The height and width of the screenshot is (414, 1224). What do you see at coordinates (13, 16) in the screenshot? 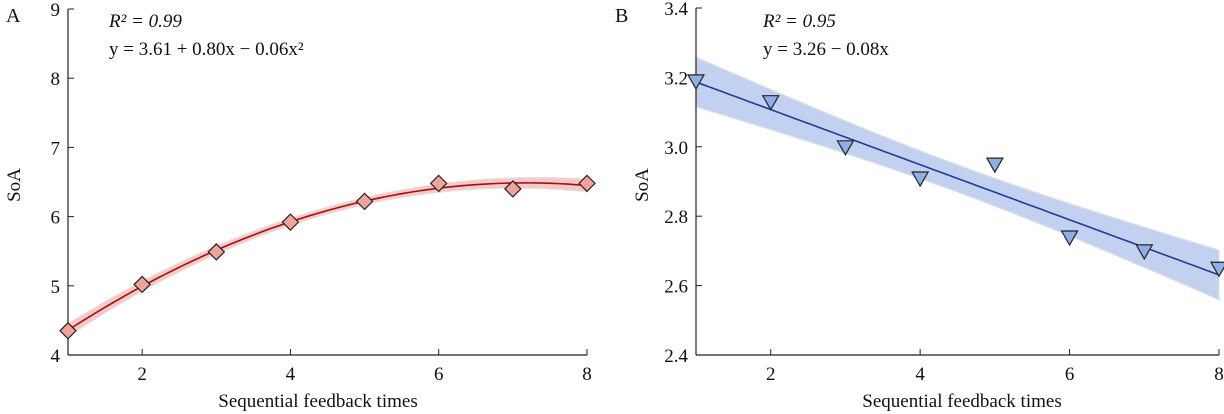
I see `panel-label: A` at bounding box center [13, 16].